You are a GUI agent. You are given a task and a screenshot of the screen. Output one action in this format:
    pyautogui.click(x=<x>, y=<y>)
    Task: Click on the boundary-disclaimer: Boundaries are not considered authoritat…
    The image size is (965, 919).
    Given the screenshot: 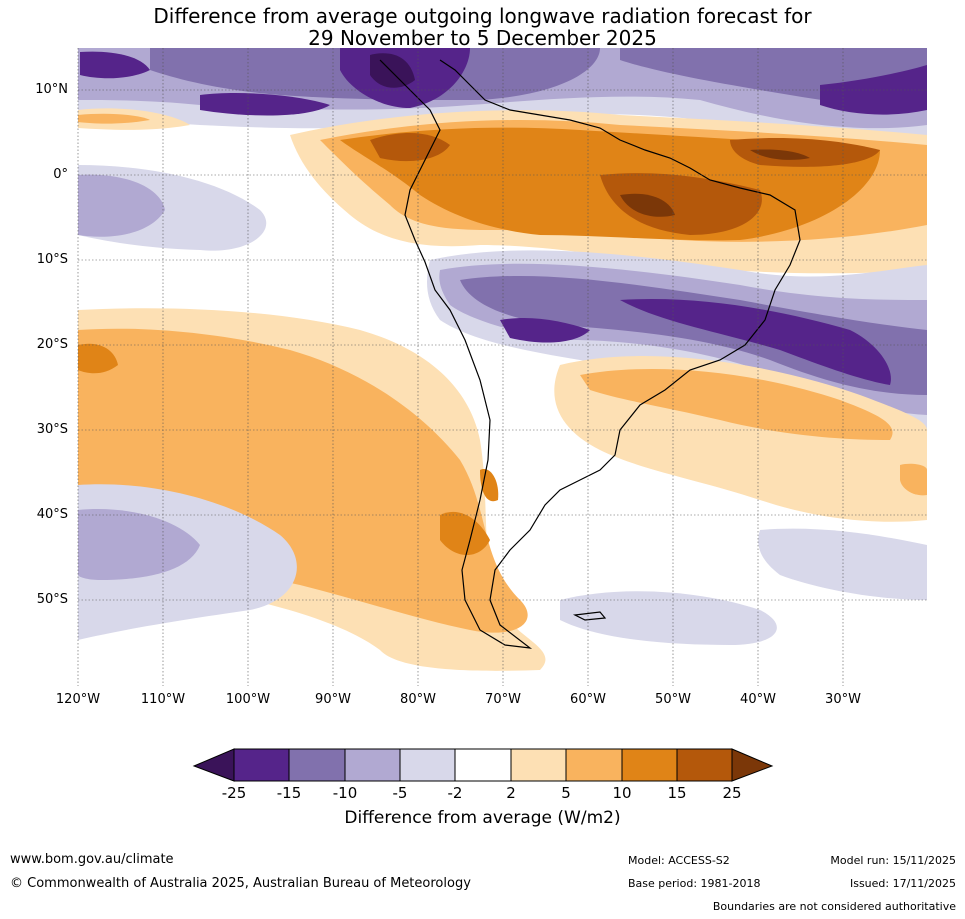 What is the action you would take?
    pyautogui.click(x=834, y=906)
    